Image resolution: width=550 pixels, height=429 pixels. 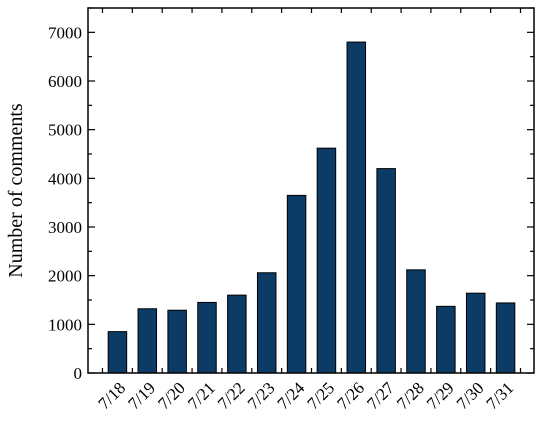 I want to click on y-tick-label: 5000, so click(x=65, y=130).